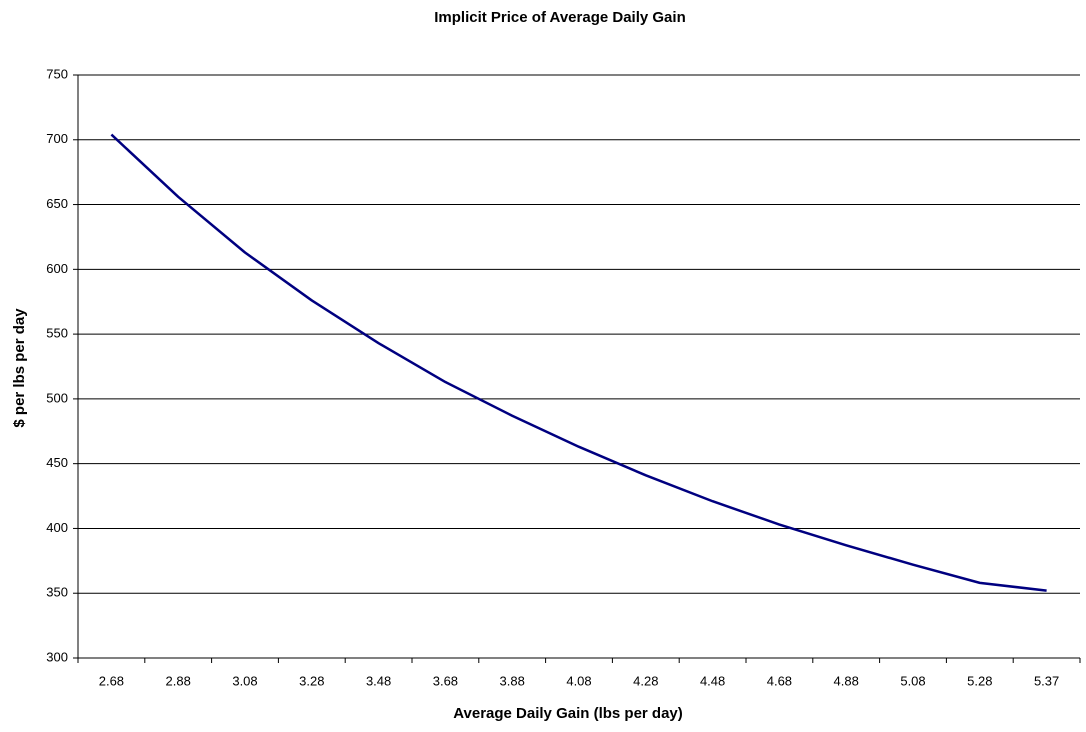 The image size is (1086, 732). What do you see at coordinates (19, 368) in the screenshot?
I see `y-axis-label: $ per lbs per day` at bounding box center [19, 368].